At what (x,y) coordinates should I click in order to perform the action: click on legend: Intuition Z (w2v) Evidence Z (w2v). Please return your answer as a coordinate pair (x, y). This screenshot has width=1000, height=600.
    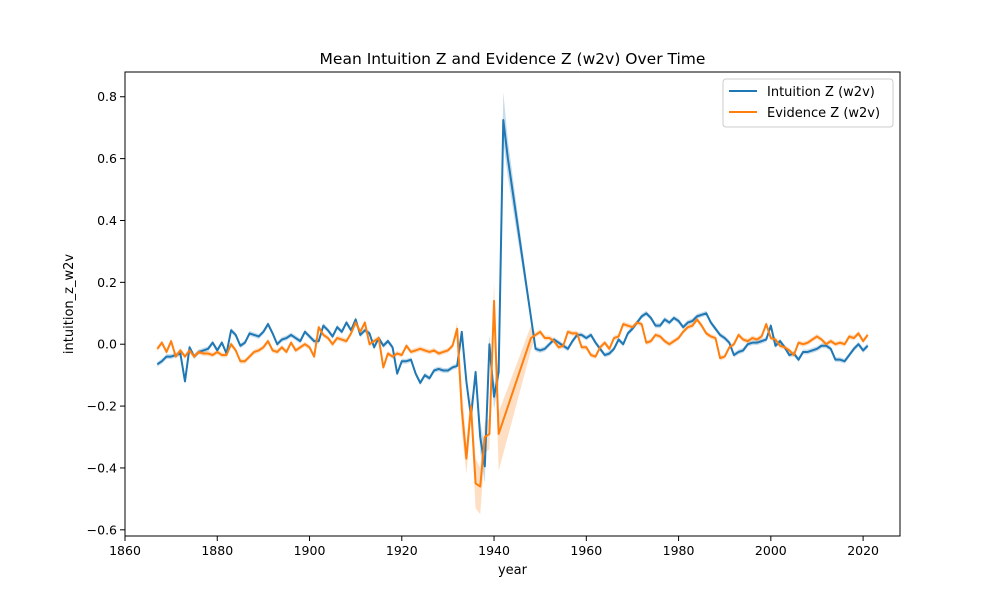
    Looking at the image, I should click on (808, 103).